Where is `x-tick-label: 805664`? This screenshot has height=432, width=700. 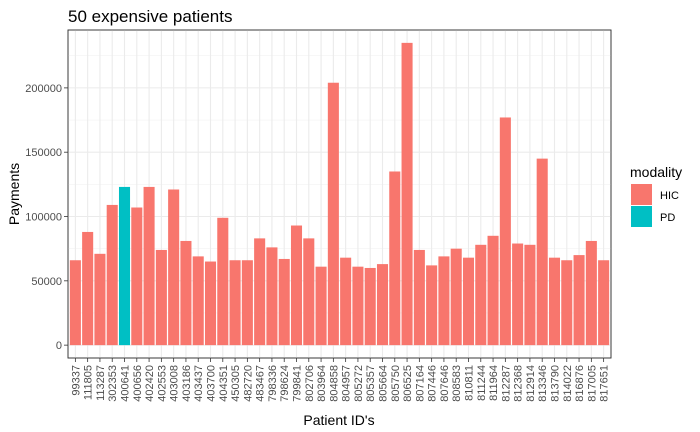
x-tick-label: 805664 is located at coordinates (383, 383).